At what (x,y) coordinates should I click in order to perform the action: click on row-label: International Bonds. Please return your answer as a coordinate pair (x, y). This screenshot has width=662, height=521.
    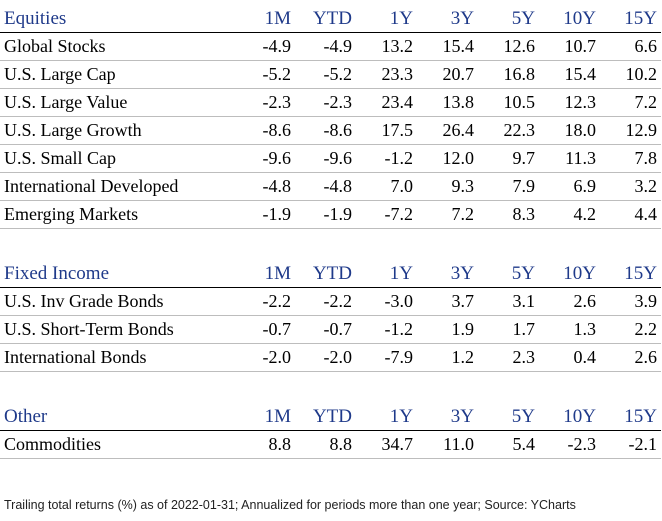
    Looking at the image, I should click on (117, 357).